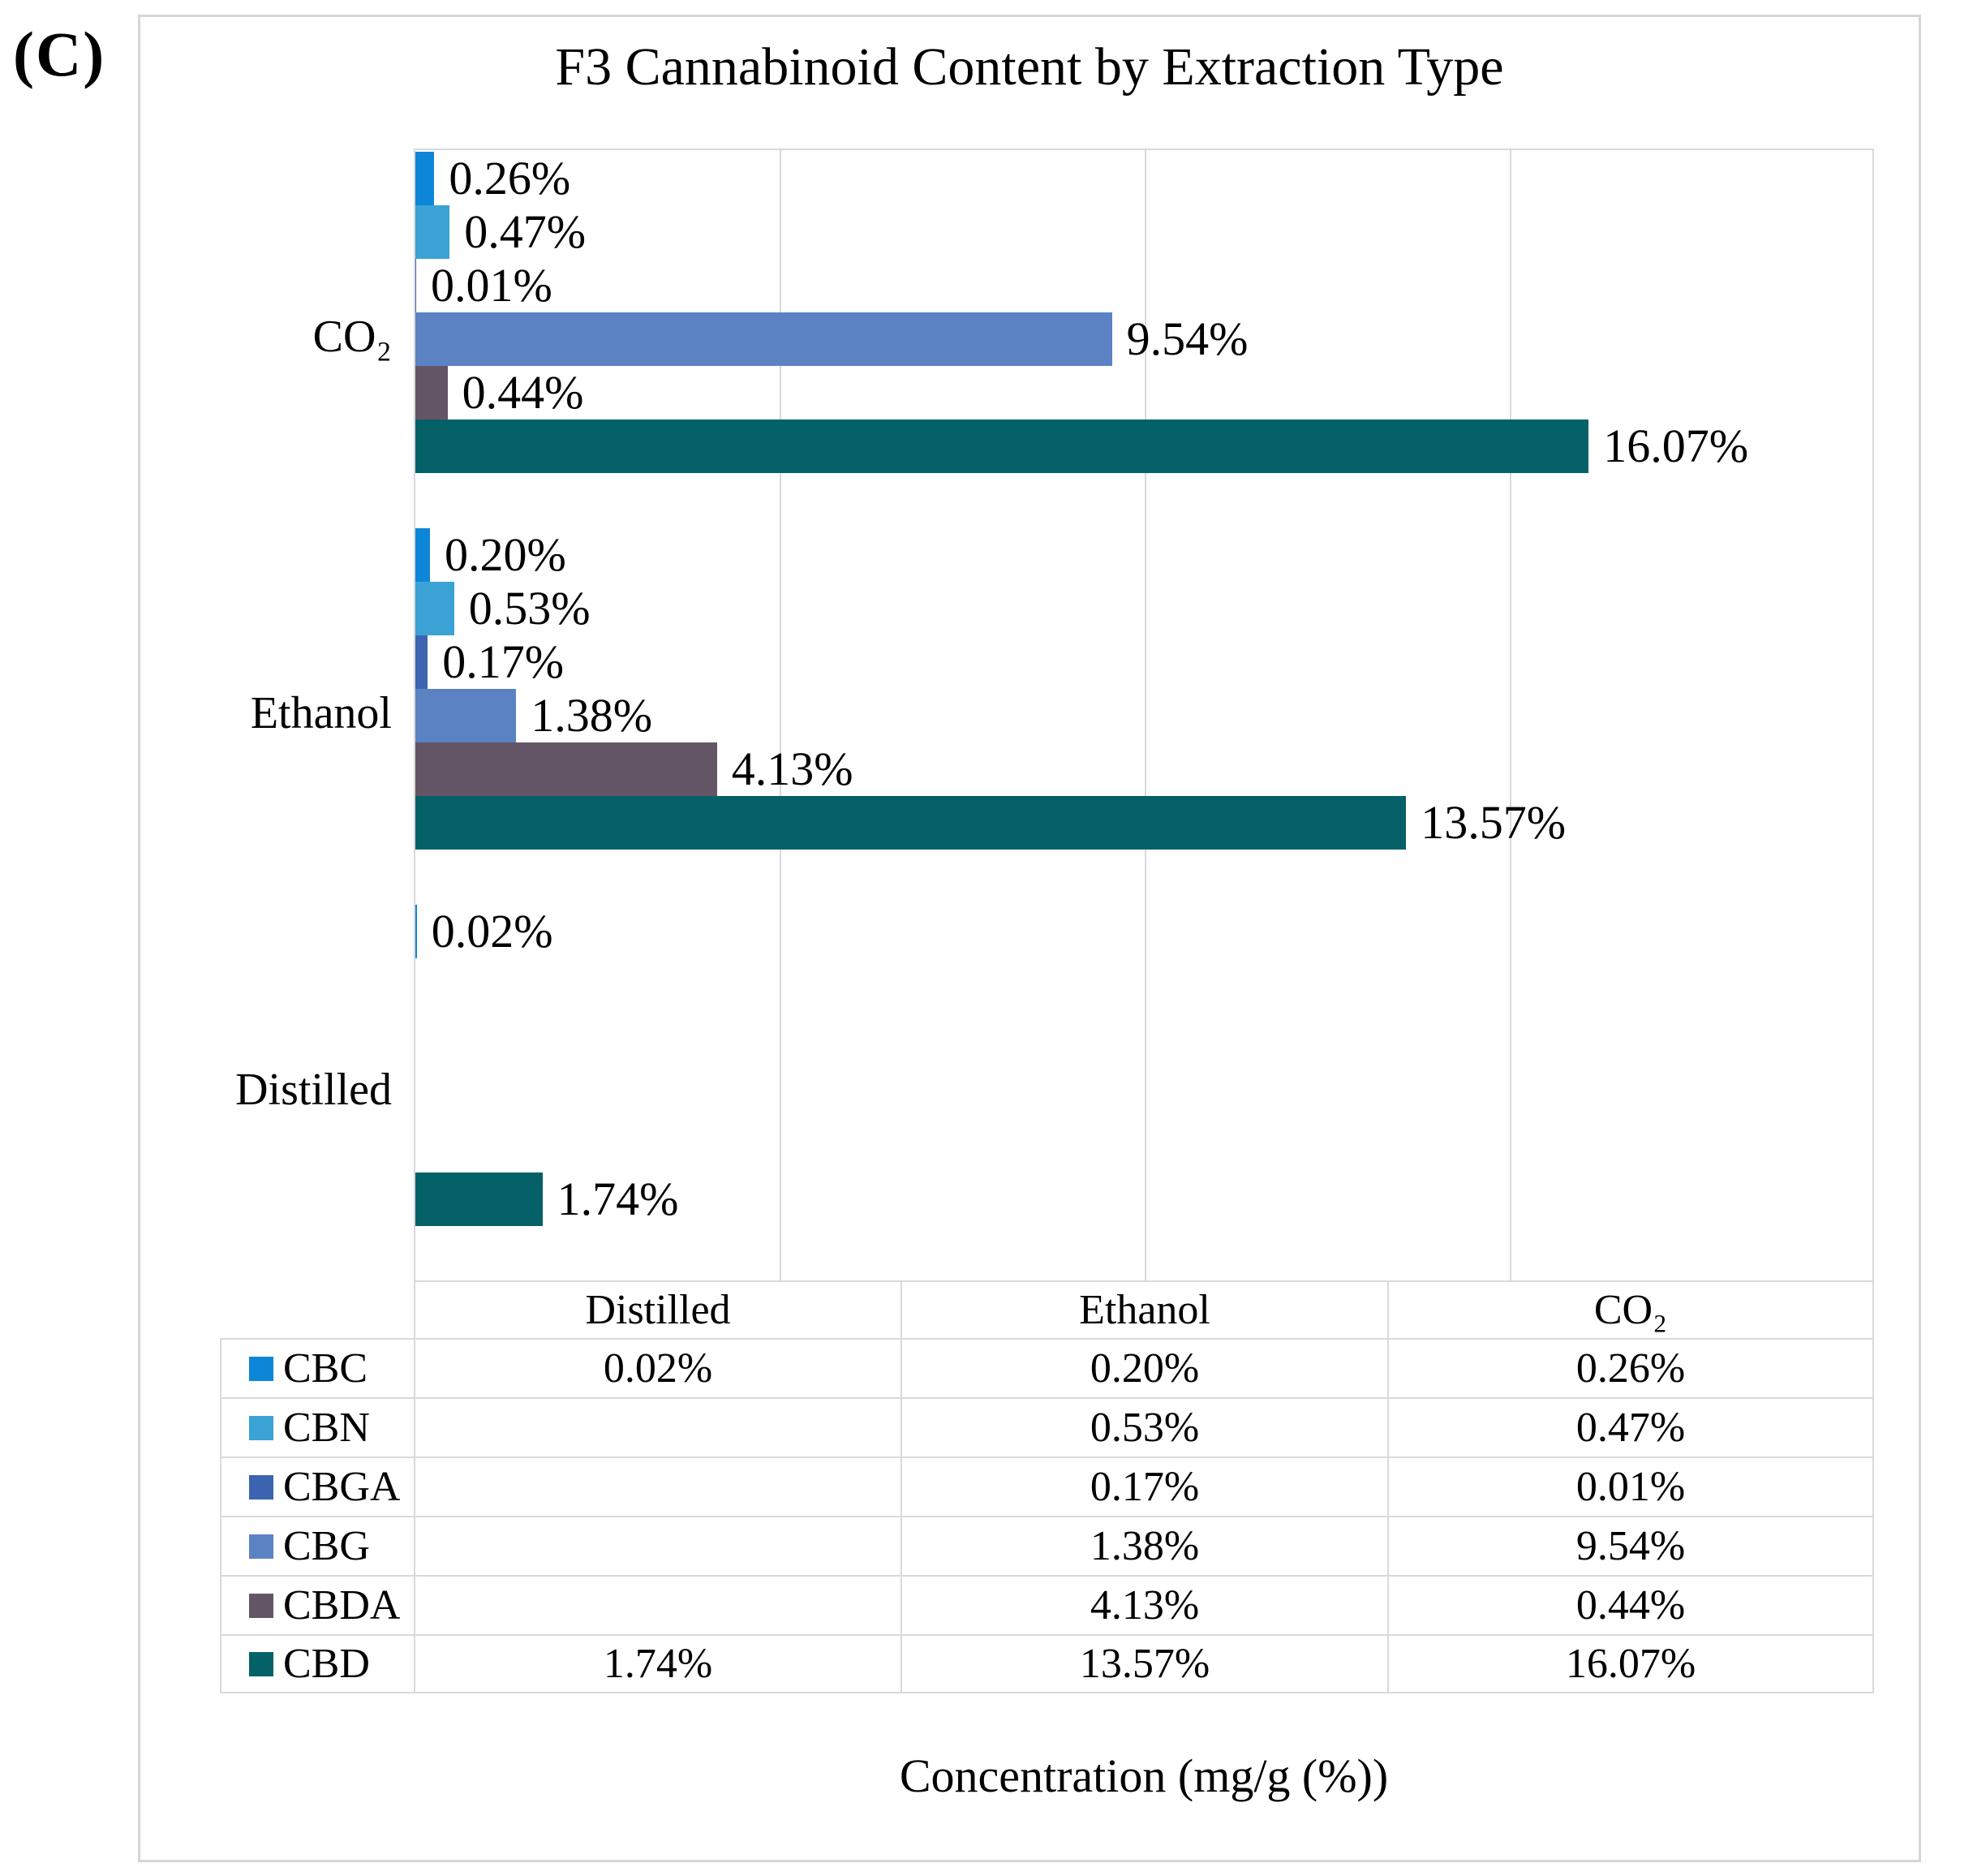 This screenshot has width=1973, height=1876. Describe the element at coordinates (1144, 1604) in the screenshot. I see `table-cell-cbda-1: 4.13%` at that location.